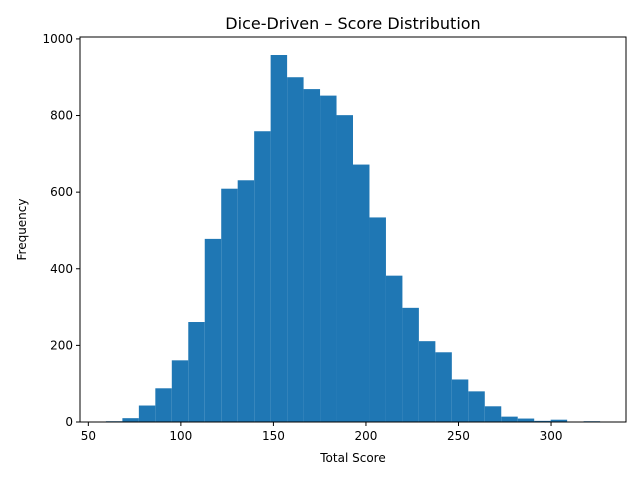  What do you see at coordinates (458, 436) in the screenshot?
I see `x-tick-label: 250` at bounding box center [458, 436].